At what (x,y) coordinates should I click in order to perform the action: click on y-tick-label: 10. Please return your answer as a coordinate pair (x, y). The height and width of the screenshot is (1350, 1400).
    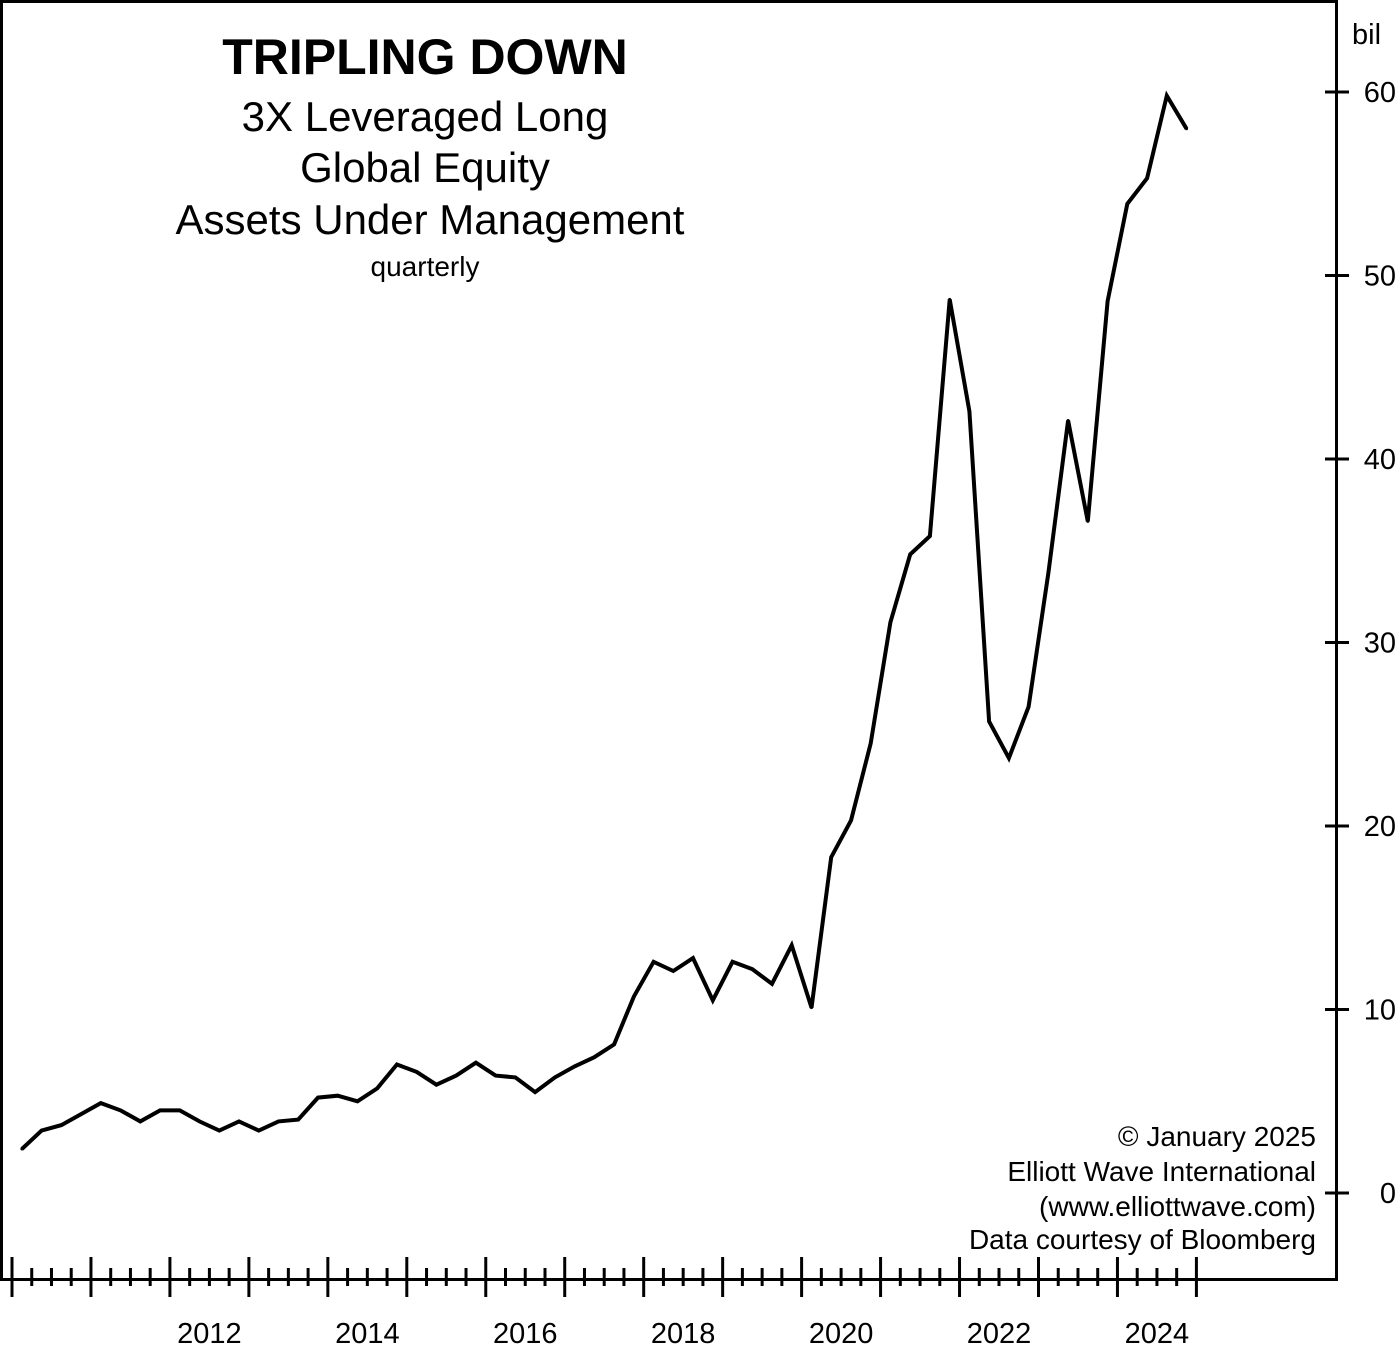
    Looking at the image, I should click on (1380, 1011).